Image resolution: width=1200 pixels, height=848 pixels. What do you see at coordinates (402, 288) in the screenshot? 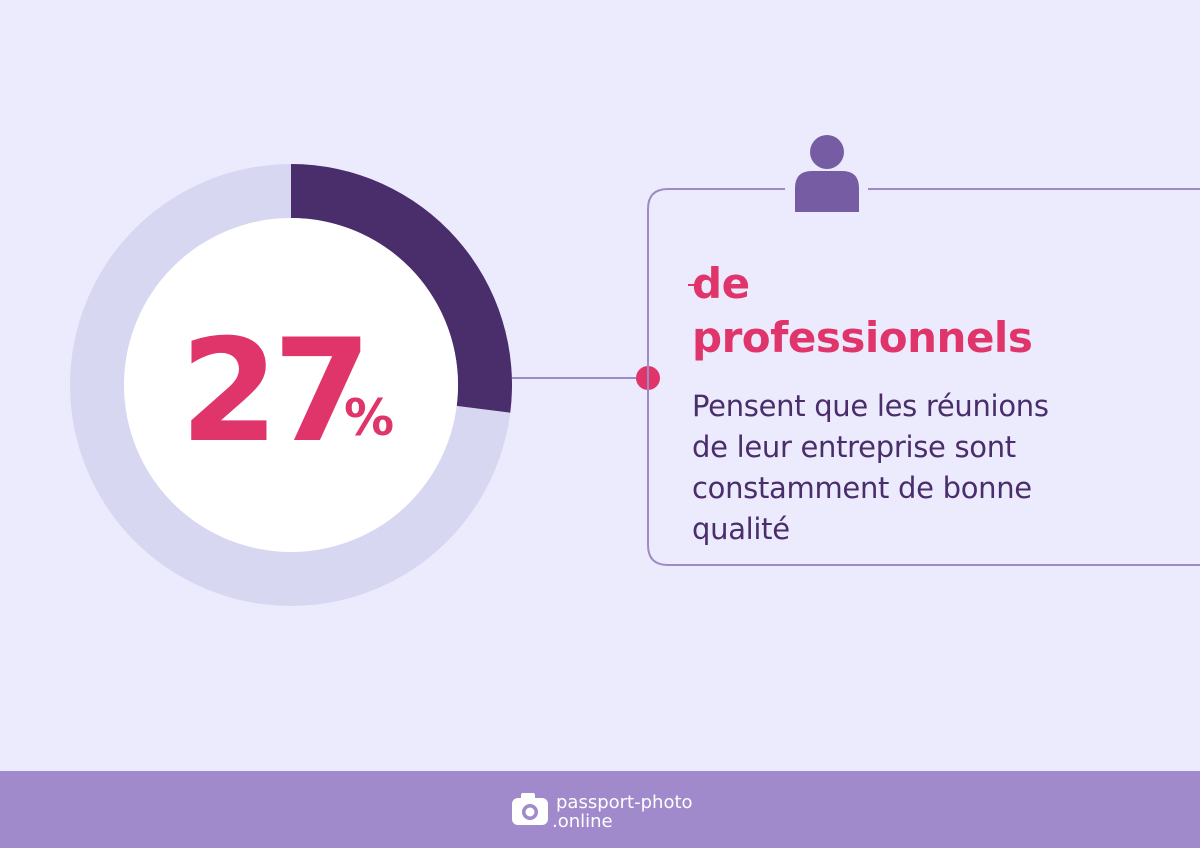
I see `donut-arc` at bounding box center [402, 288].